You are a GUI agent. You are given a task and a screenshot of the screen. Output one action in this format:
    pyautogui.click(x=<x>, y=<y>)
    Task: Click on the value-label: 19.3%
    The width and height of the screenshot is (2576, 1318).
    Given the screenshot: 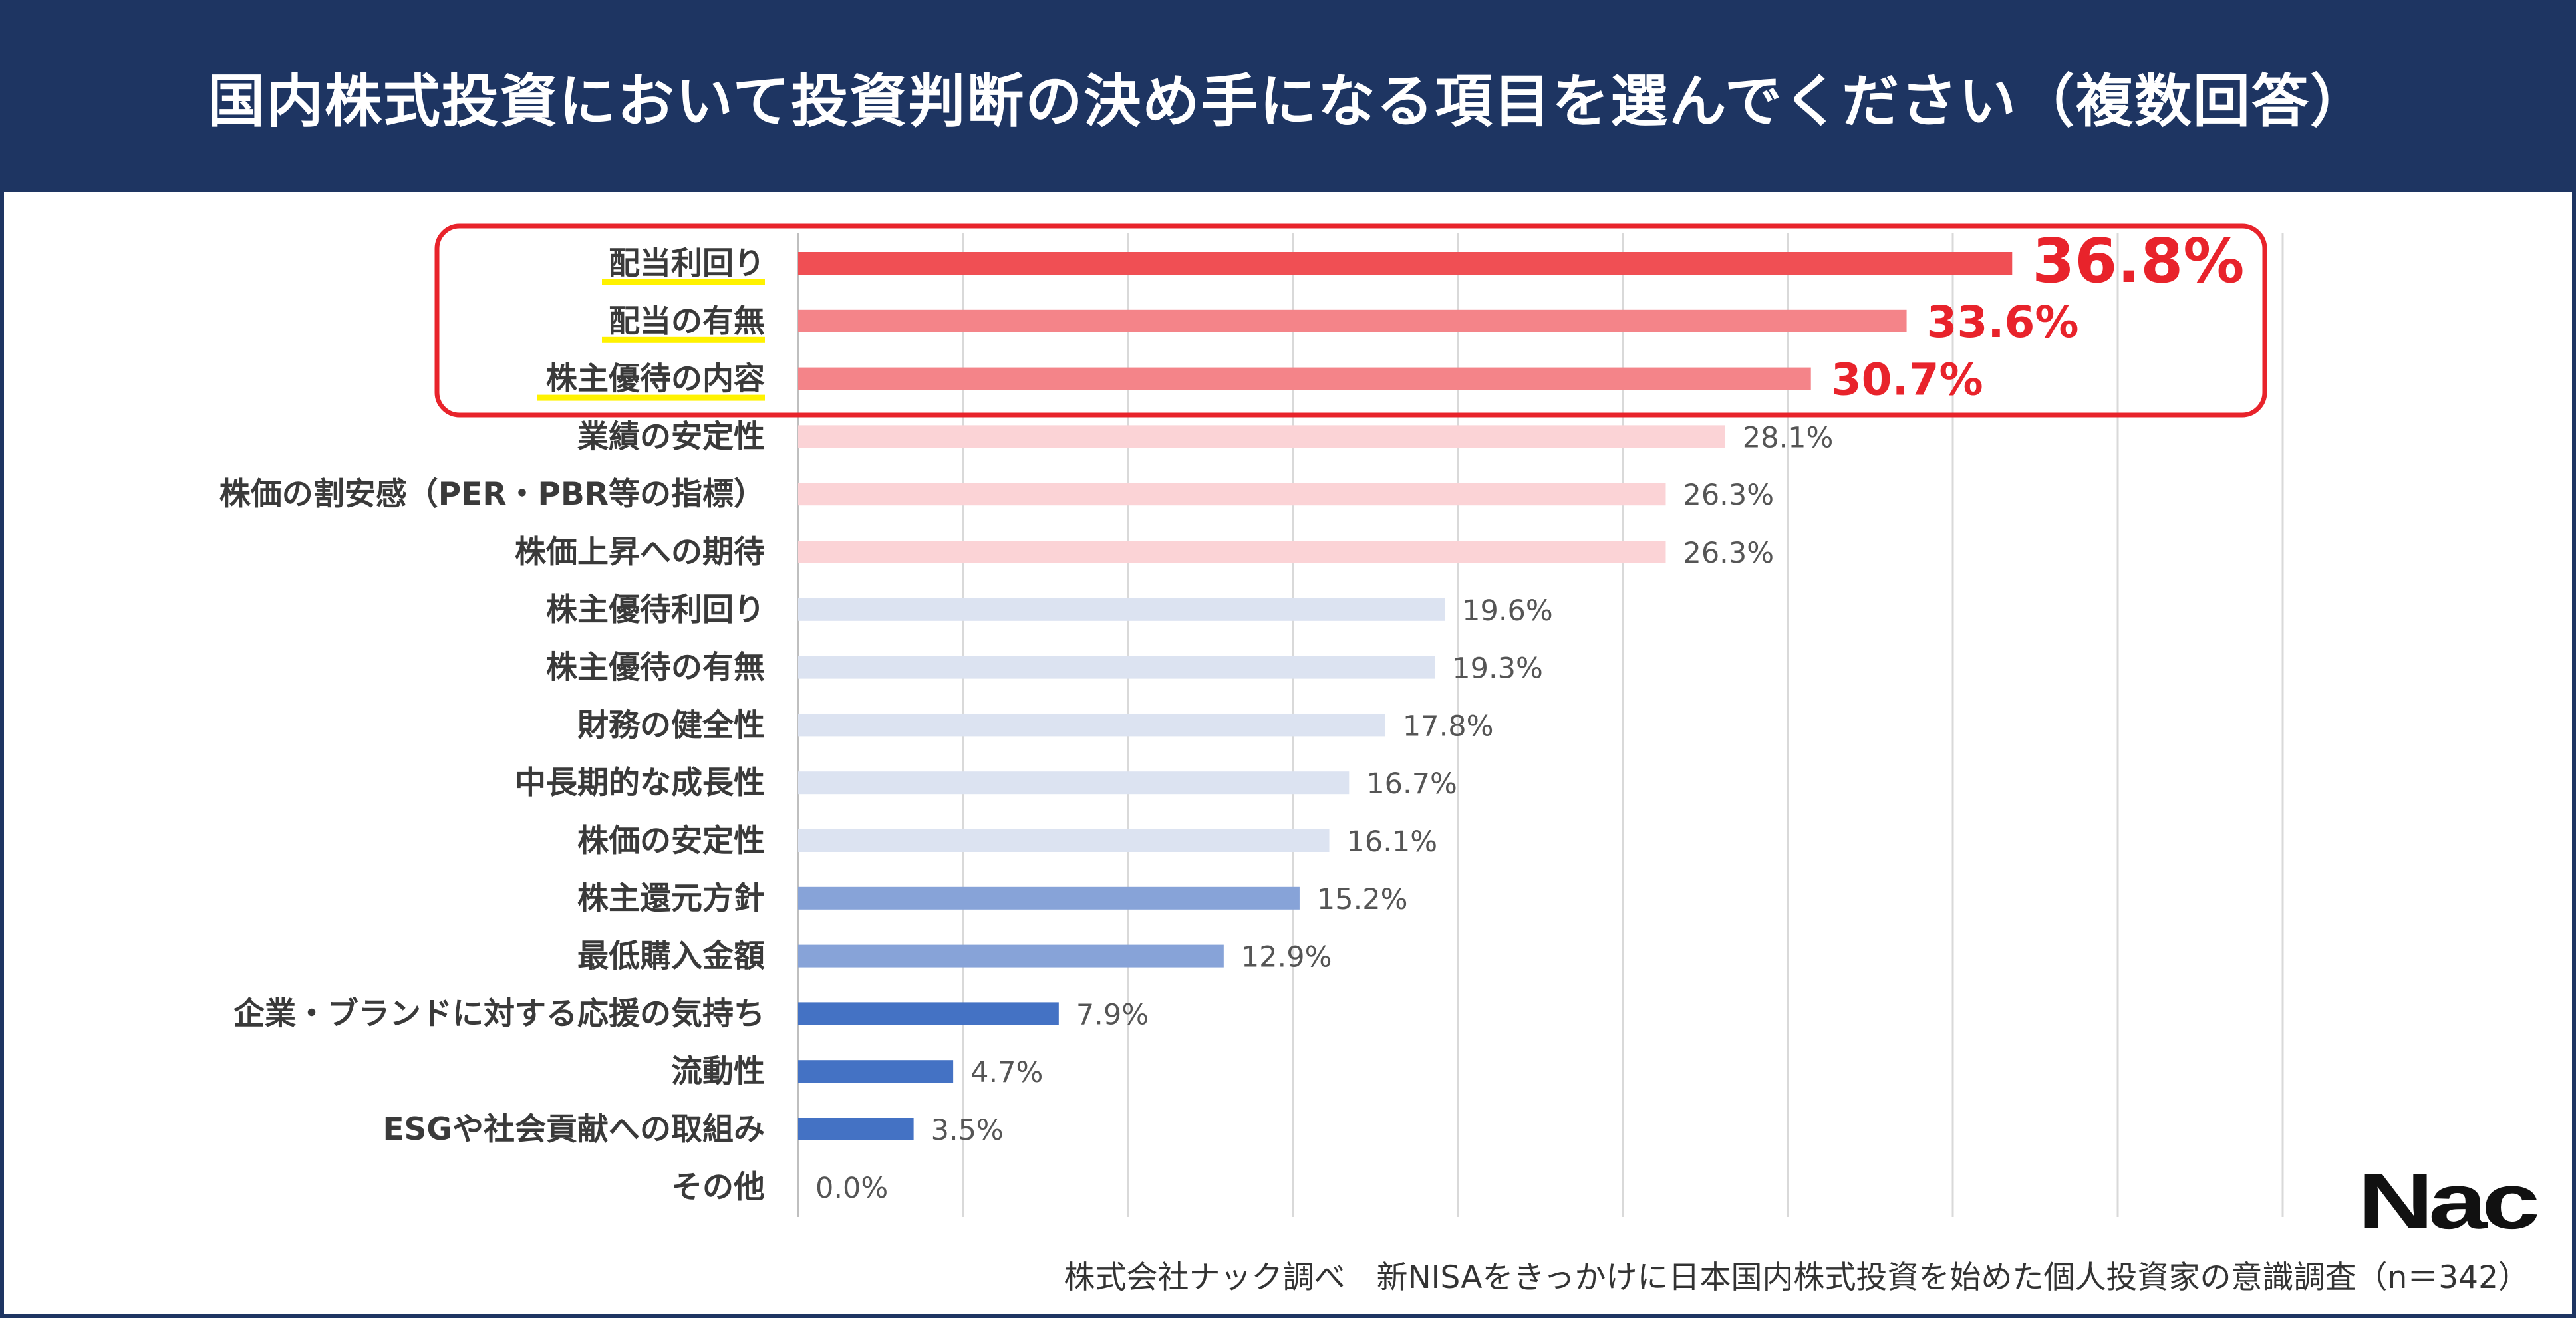 What is the action you would take?
    pyautogui.click(x=1498, y=669)
    